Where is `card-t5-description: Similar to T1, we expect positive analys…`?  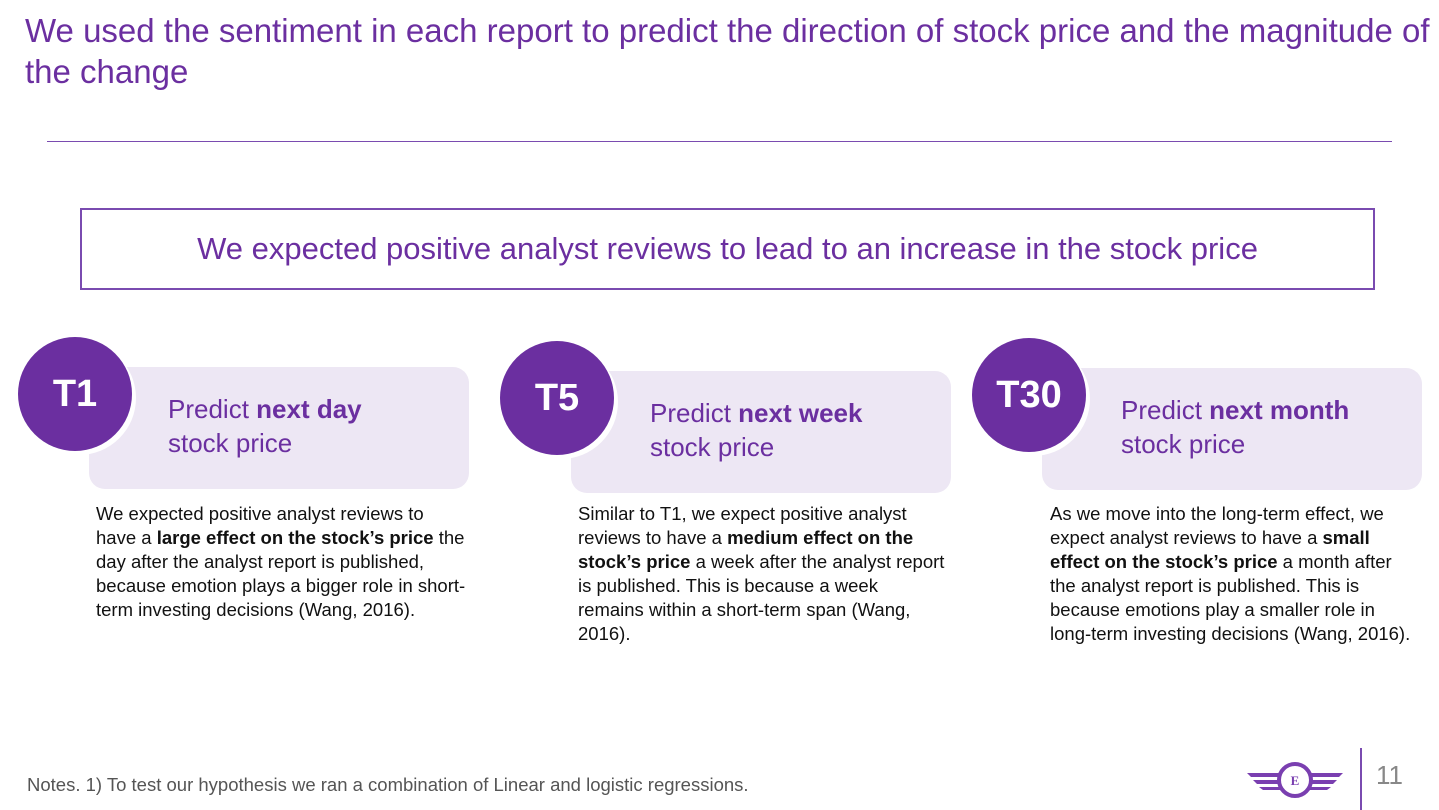
card-t5-description: Similar to T1, we expect positive analys… is located at coordinates (763, 574).